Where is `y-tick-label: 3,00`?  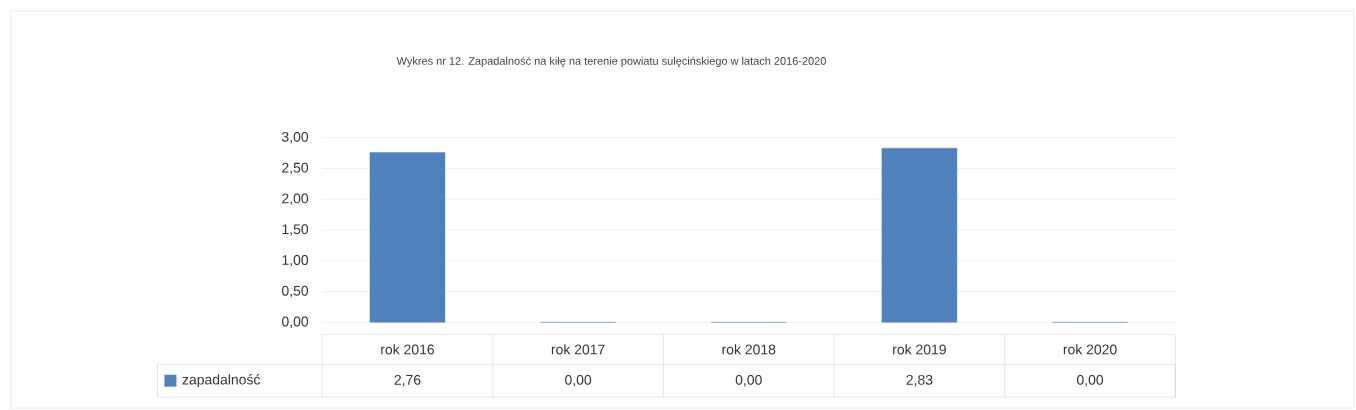 y-tick-label: 3,00 is located at coordinates (295, 137).